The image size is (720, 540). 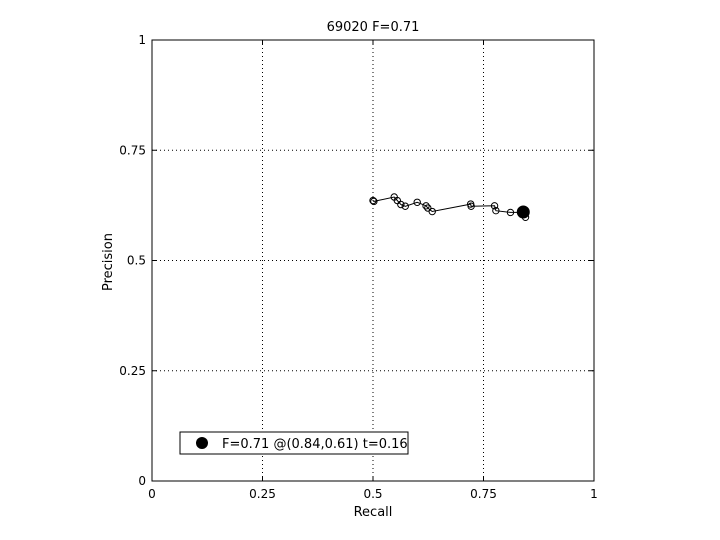 What do you see at coordinates (315, 444) in the screenshot?
I see `legend-label: F=0.71 @(0.84,0.61) t=0.16` at bounding box center [315, 444].